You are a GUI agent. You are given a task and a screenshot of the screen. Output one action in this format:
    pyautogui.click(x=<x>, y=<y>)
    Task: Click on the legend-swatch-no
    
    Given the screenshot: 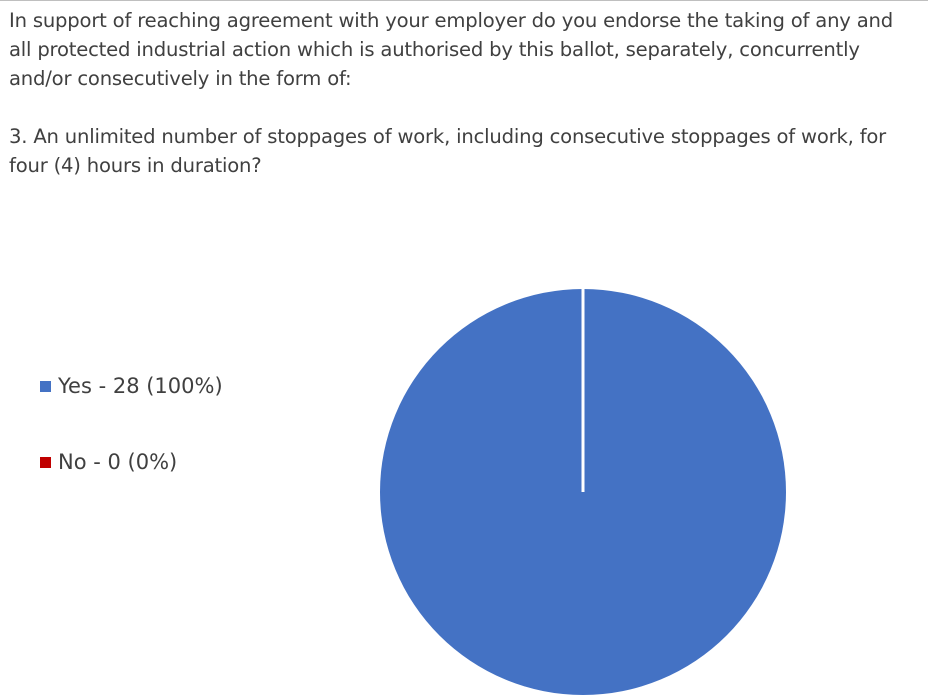 What is the action you would take?
    pyautogui.click(x=45, y=462)
    